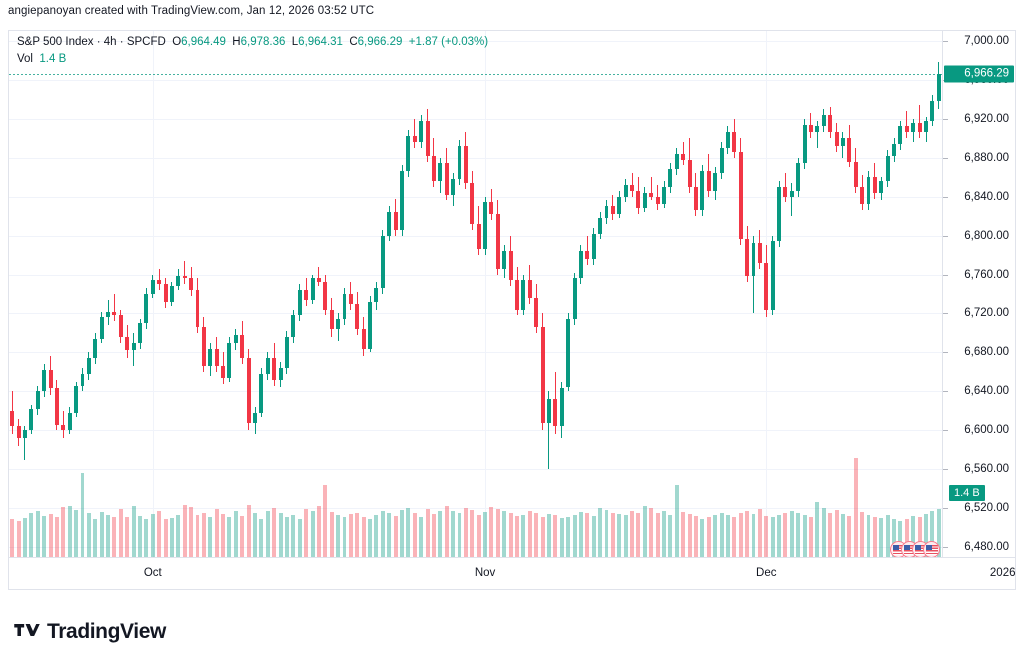  I want to click on time-axis-label: Nov, so click(485, 573).